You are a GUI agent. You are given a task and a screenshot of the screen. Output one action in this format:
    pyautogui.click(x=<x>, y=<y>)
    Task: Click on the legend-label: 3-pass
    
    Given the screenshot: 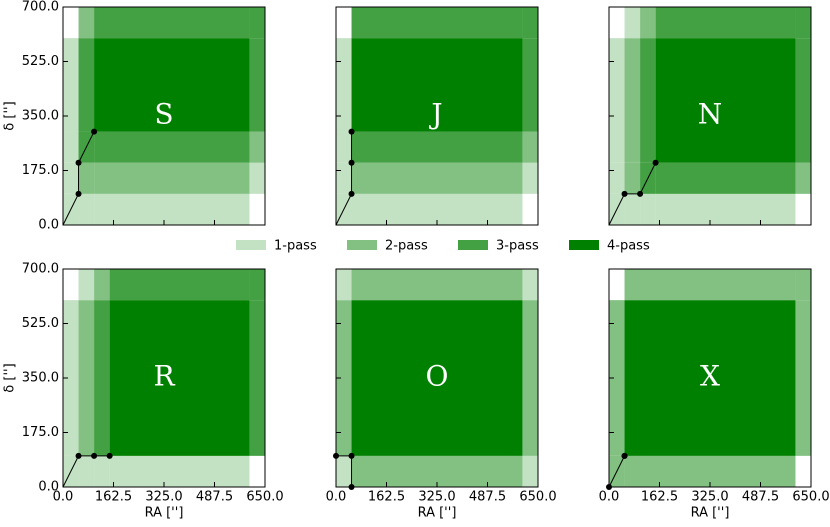 What is the action you would take?
    pyautogui.click(x=517, y=246)
    